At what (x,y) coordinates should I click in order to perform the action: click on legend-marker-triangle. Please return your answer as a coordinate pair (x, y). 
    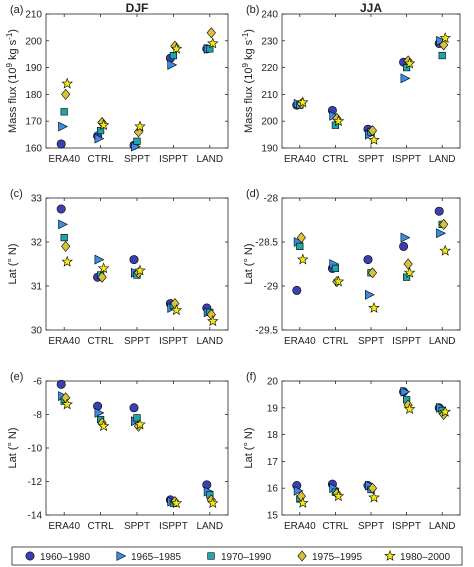
    Looking at the image, I should click on (121, 556).